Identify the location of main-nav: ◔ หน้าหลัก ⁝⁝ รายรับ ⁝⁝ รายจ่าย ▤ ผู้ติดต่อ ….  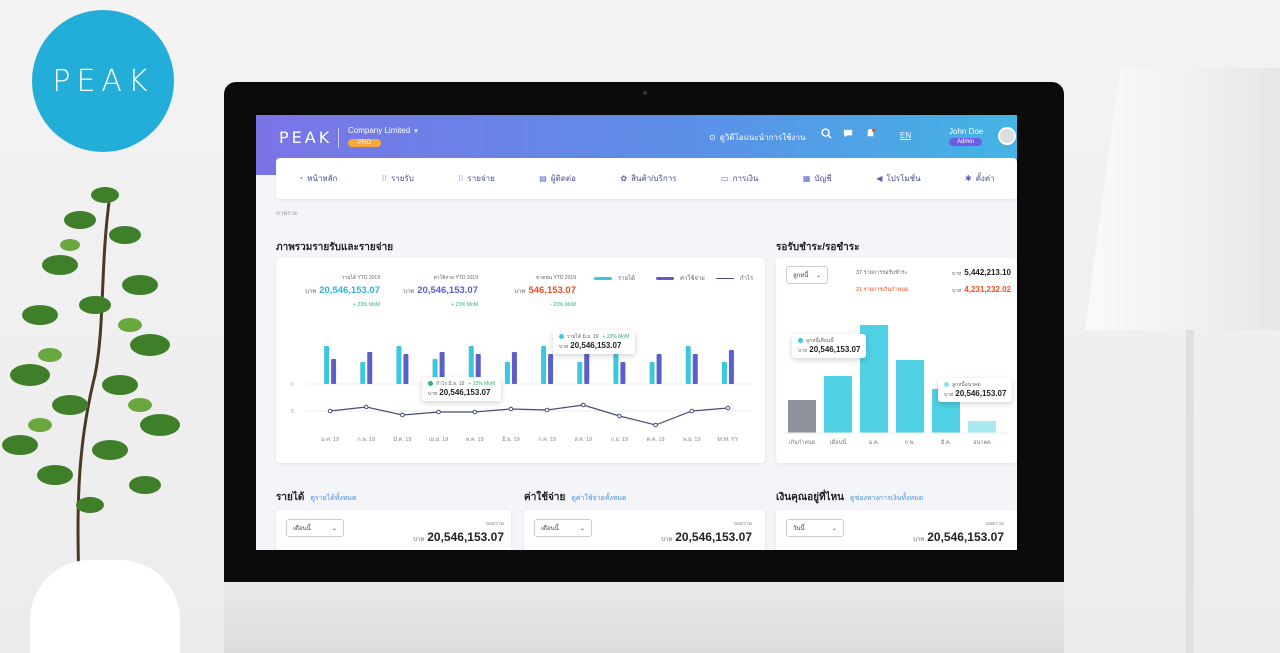
(646, 178).